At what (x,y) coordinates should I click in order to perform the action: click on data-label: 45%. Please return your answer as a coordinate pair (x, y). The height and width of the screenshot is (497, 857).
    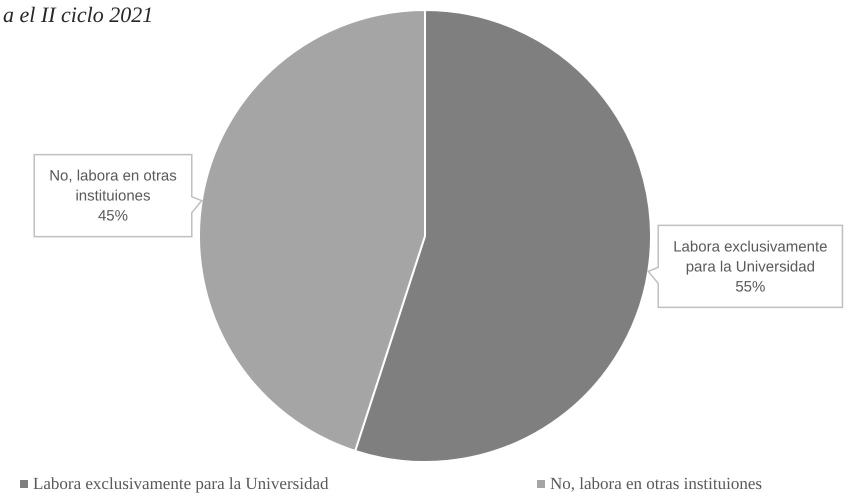
    Looking at the image, I should click on (113, 216).